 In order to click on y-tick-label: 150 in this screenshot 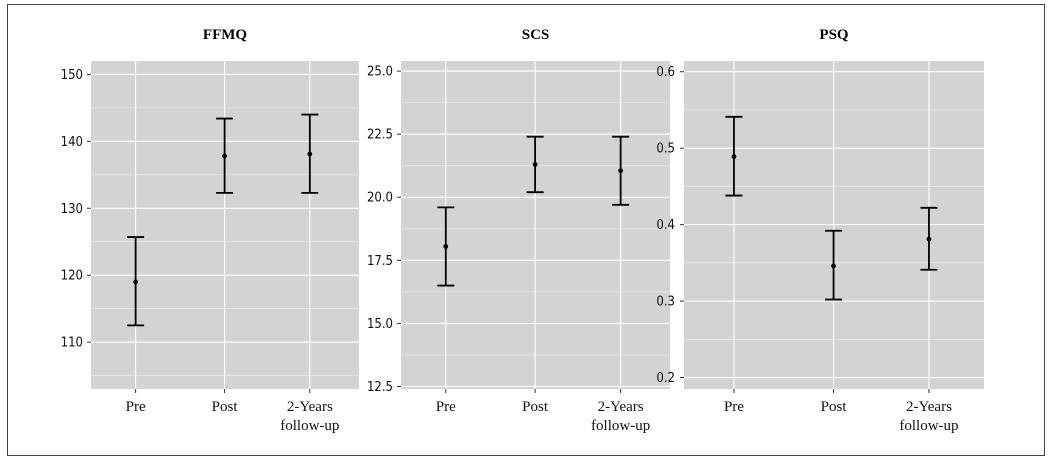, I will do `click(72, 75)`.